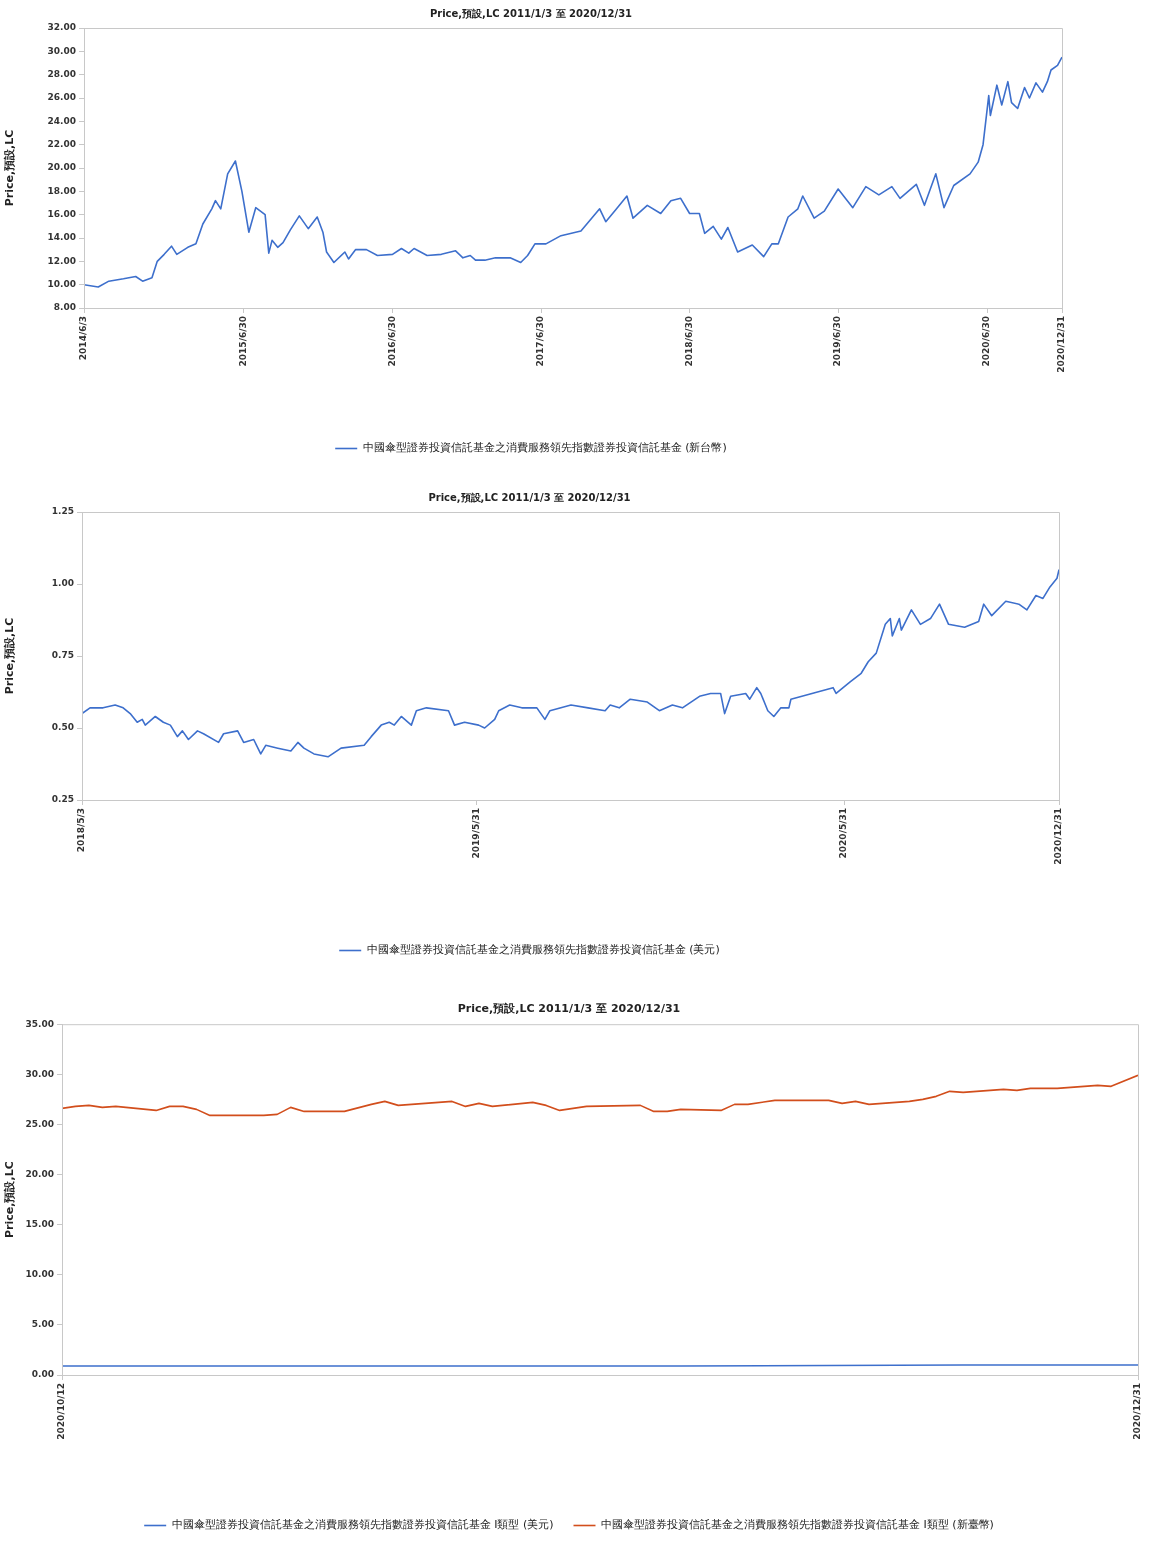 This screenshot has width=1152, height=1551. I want to click on x-tick-label: 2019/5/31, so click(475, 833).